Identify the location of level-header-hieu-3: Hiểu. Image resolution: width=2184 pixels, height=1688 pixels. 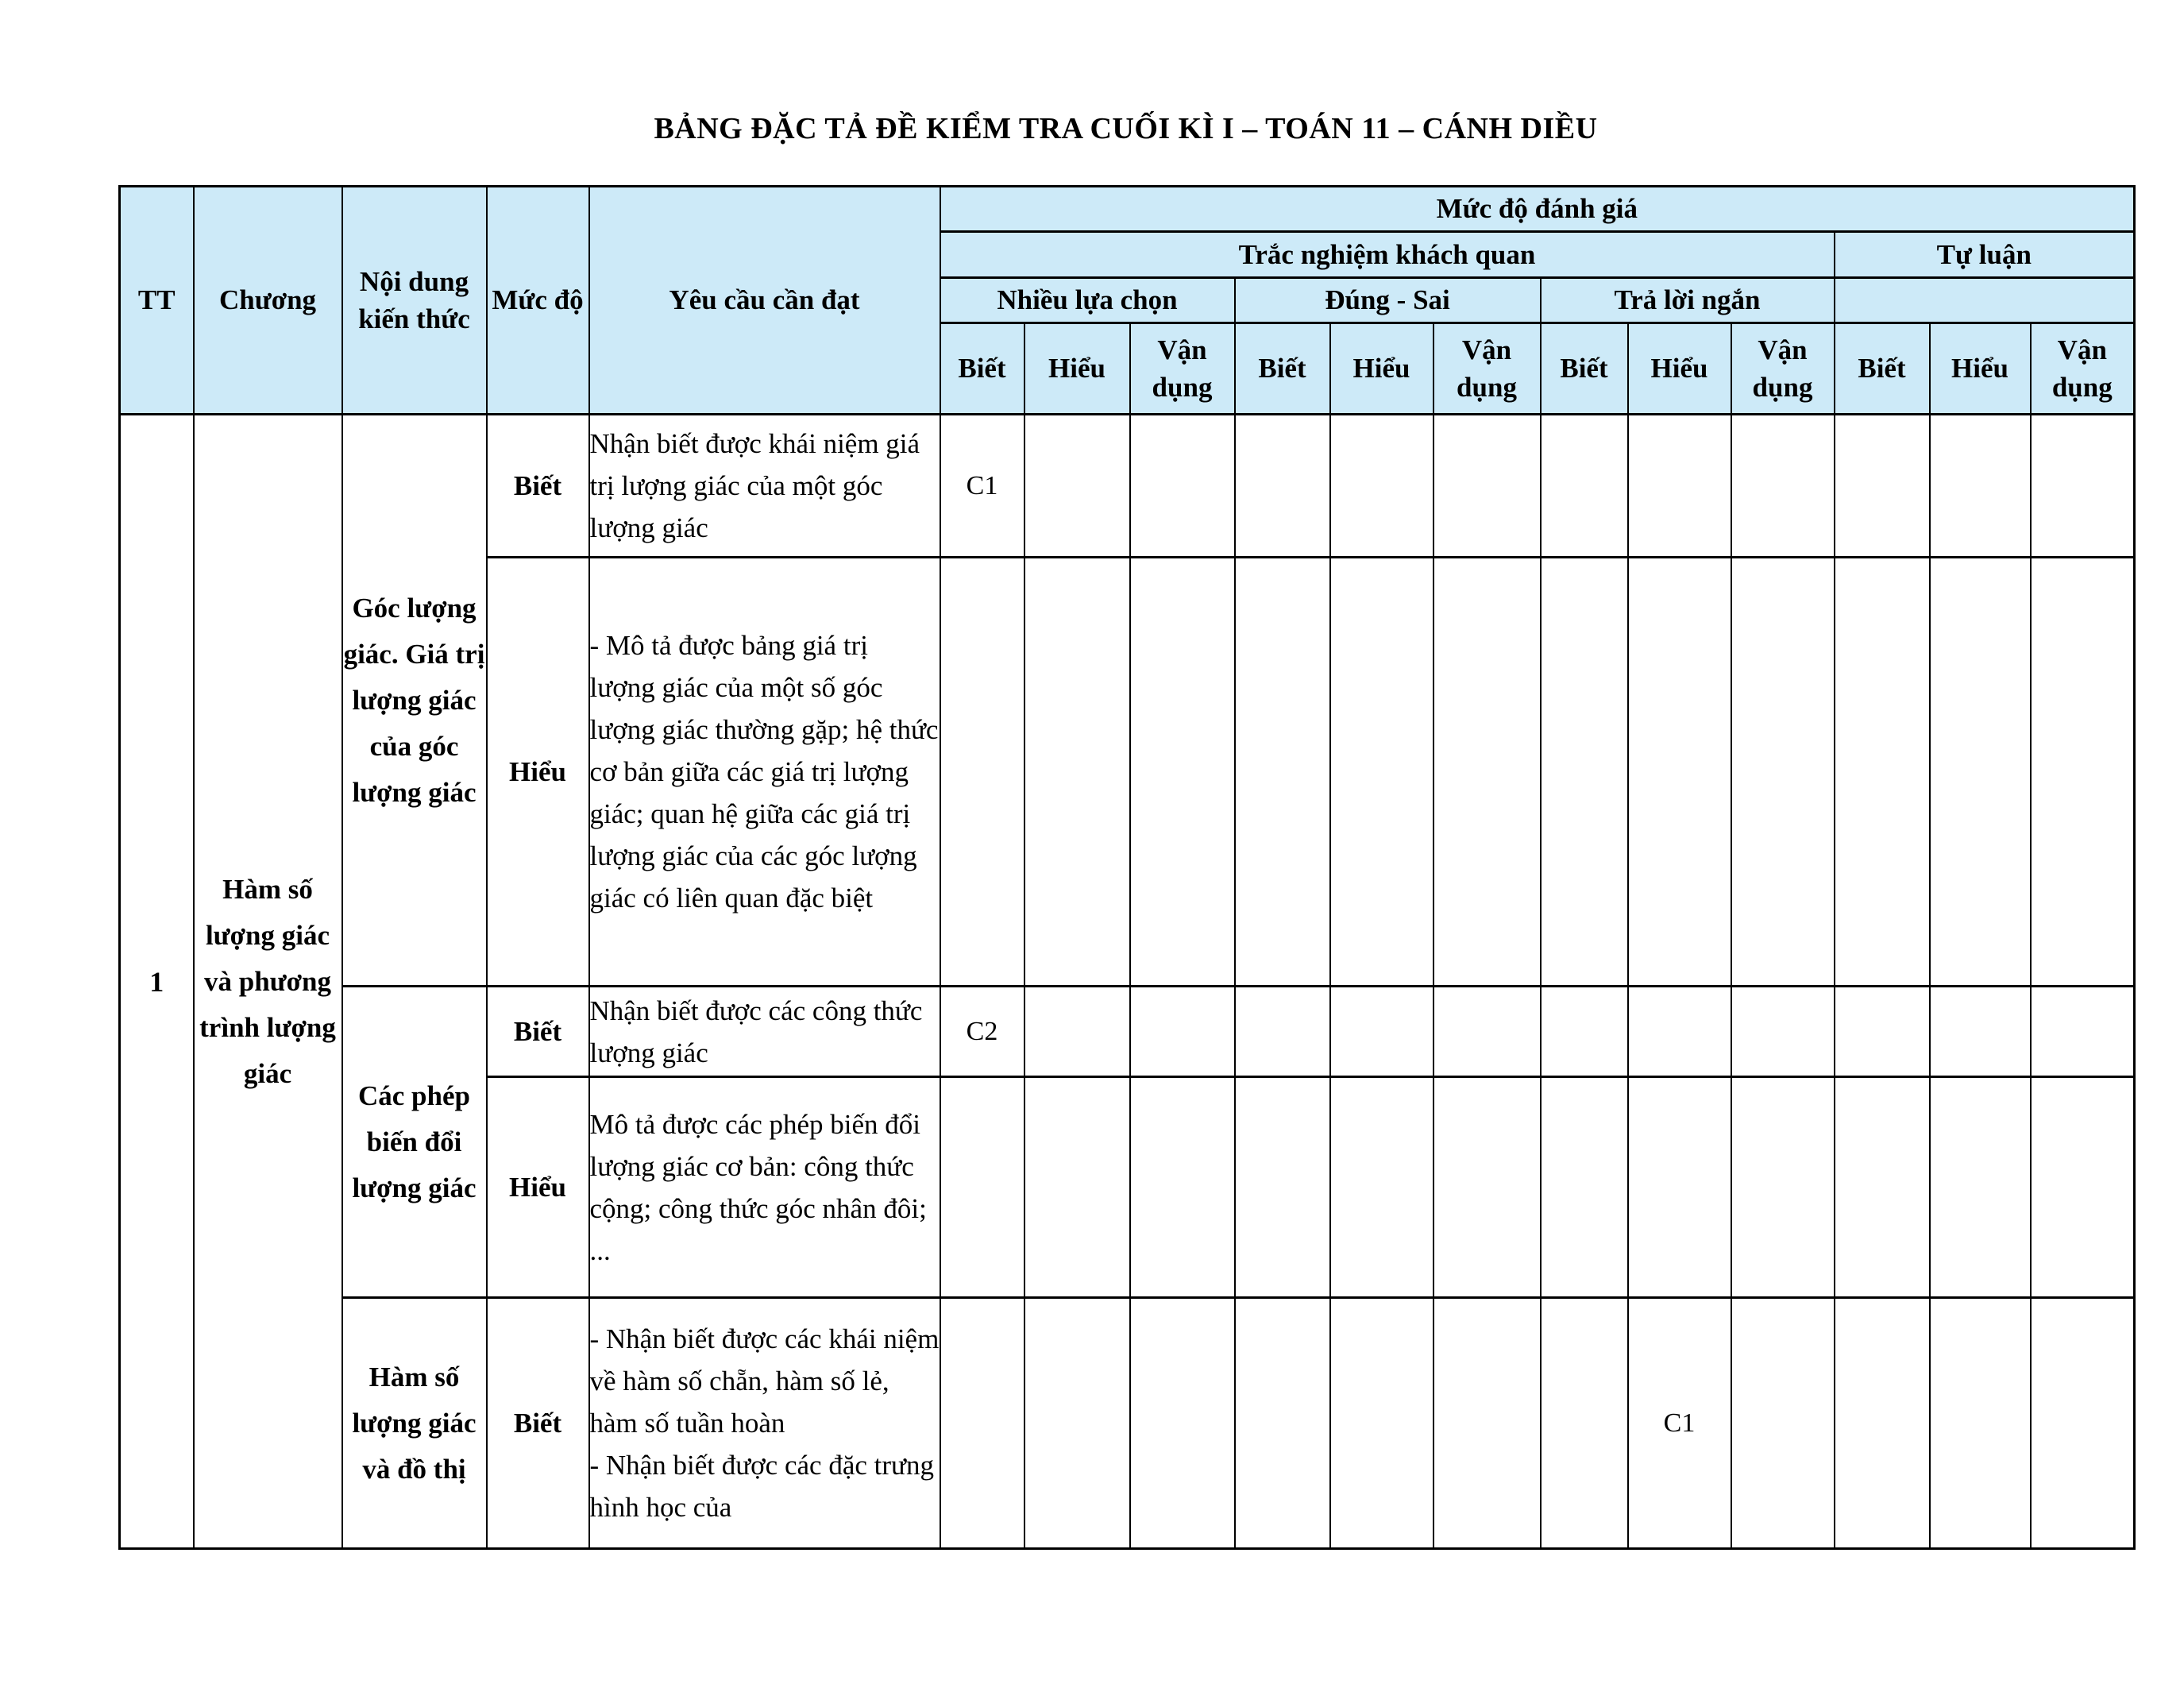
(1679, 368).